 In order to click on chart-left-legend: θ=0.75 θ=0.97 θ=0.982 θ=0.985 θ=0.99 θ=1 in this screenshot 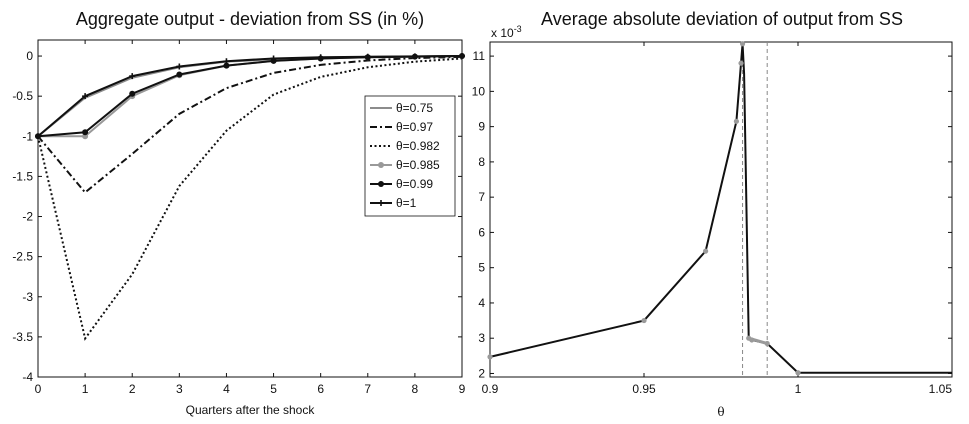, I will do `click(410, 156)`.